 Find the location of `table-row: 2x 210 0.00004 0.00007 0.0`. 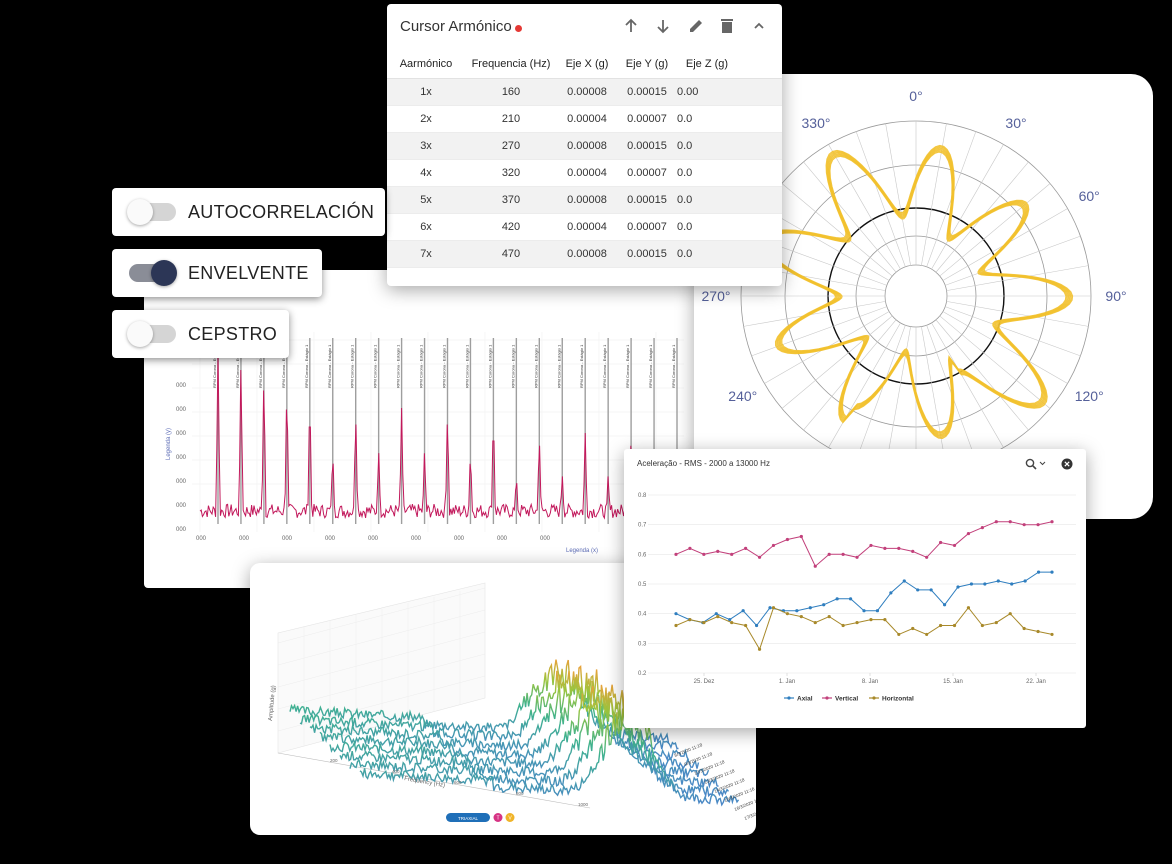

table-row: 2x 210 0.00004 0.00007 0.0 is located at coordinates (584, 119).